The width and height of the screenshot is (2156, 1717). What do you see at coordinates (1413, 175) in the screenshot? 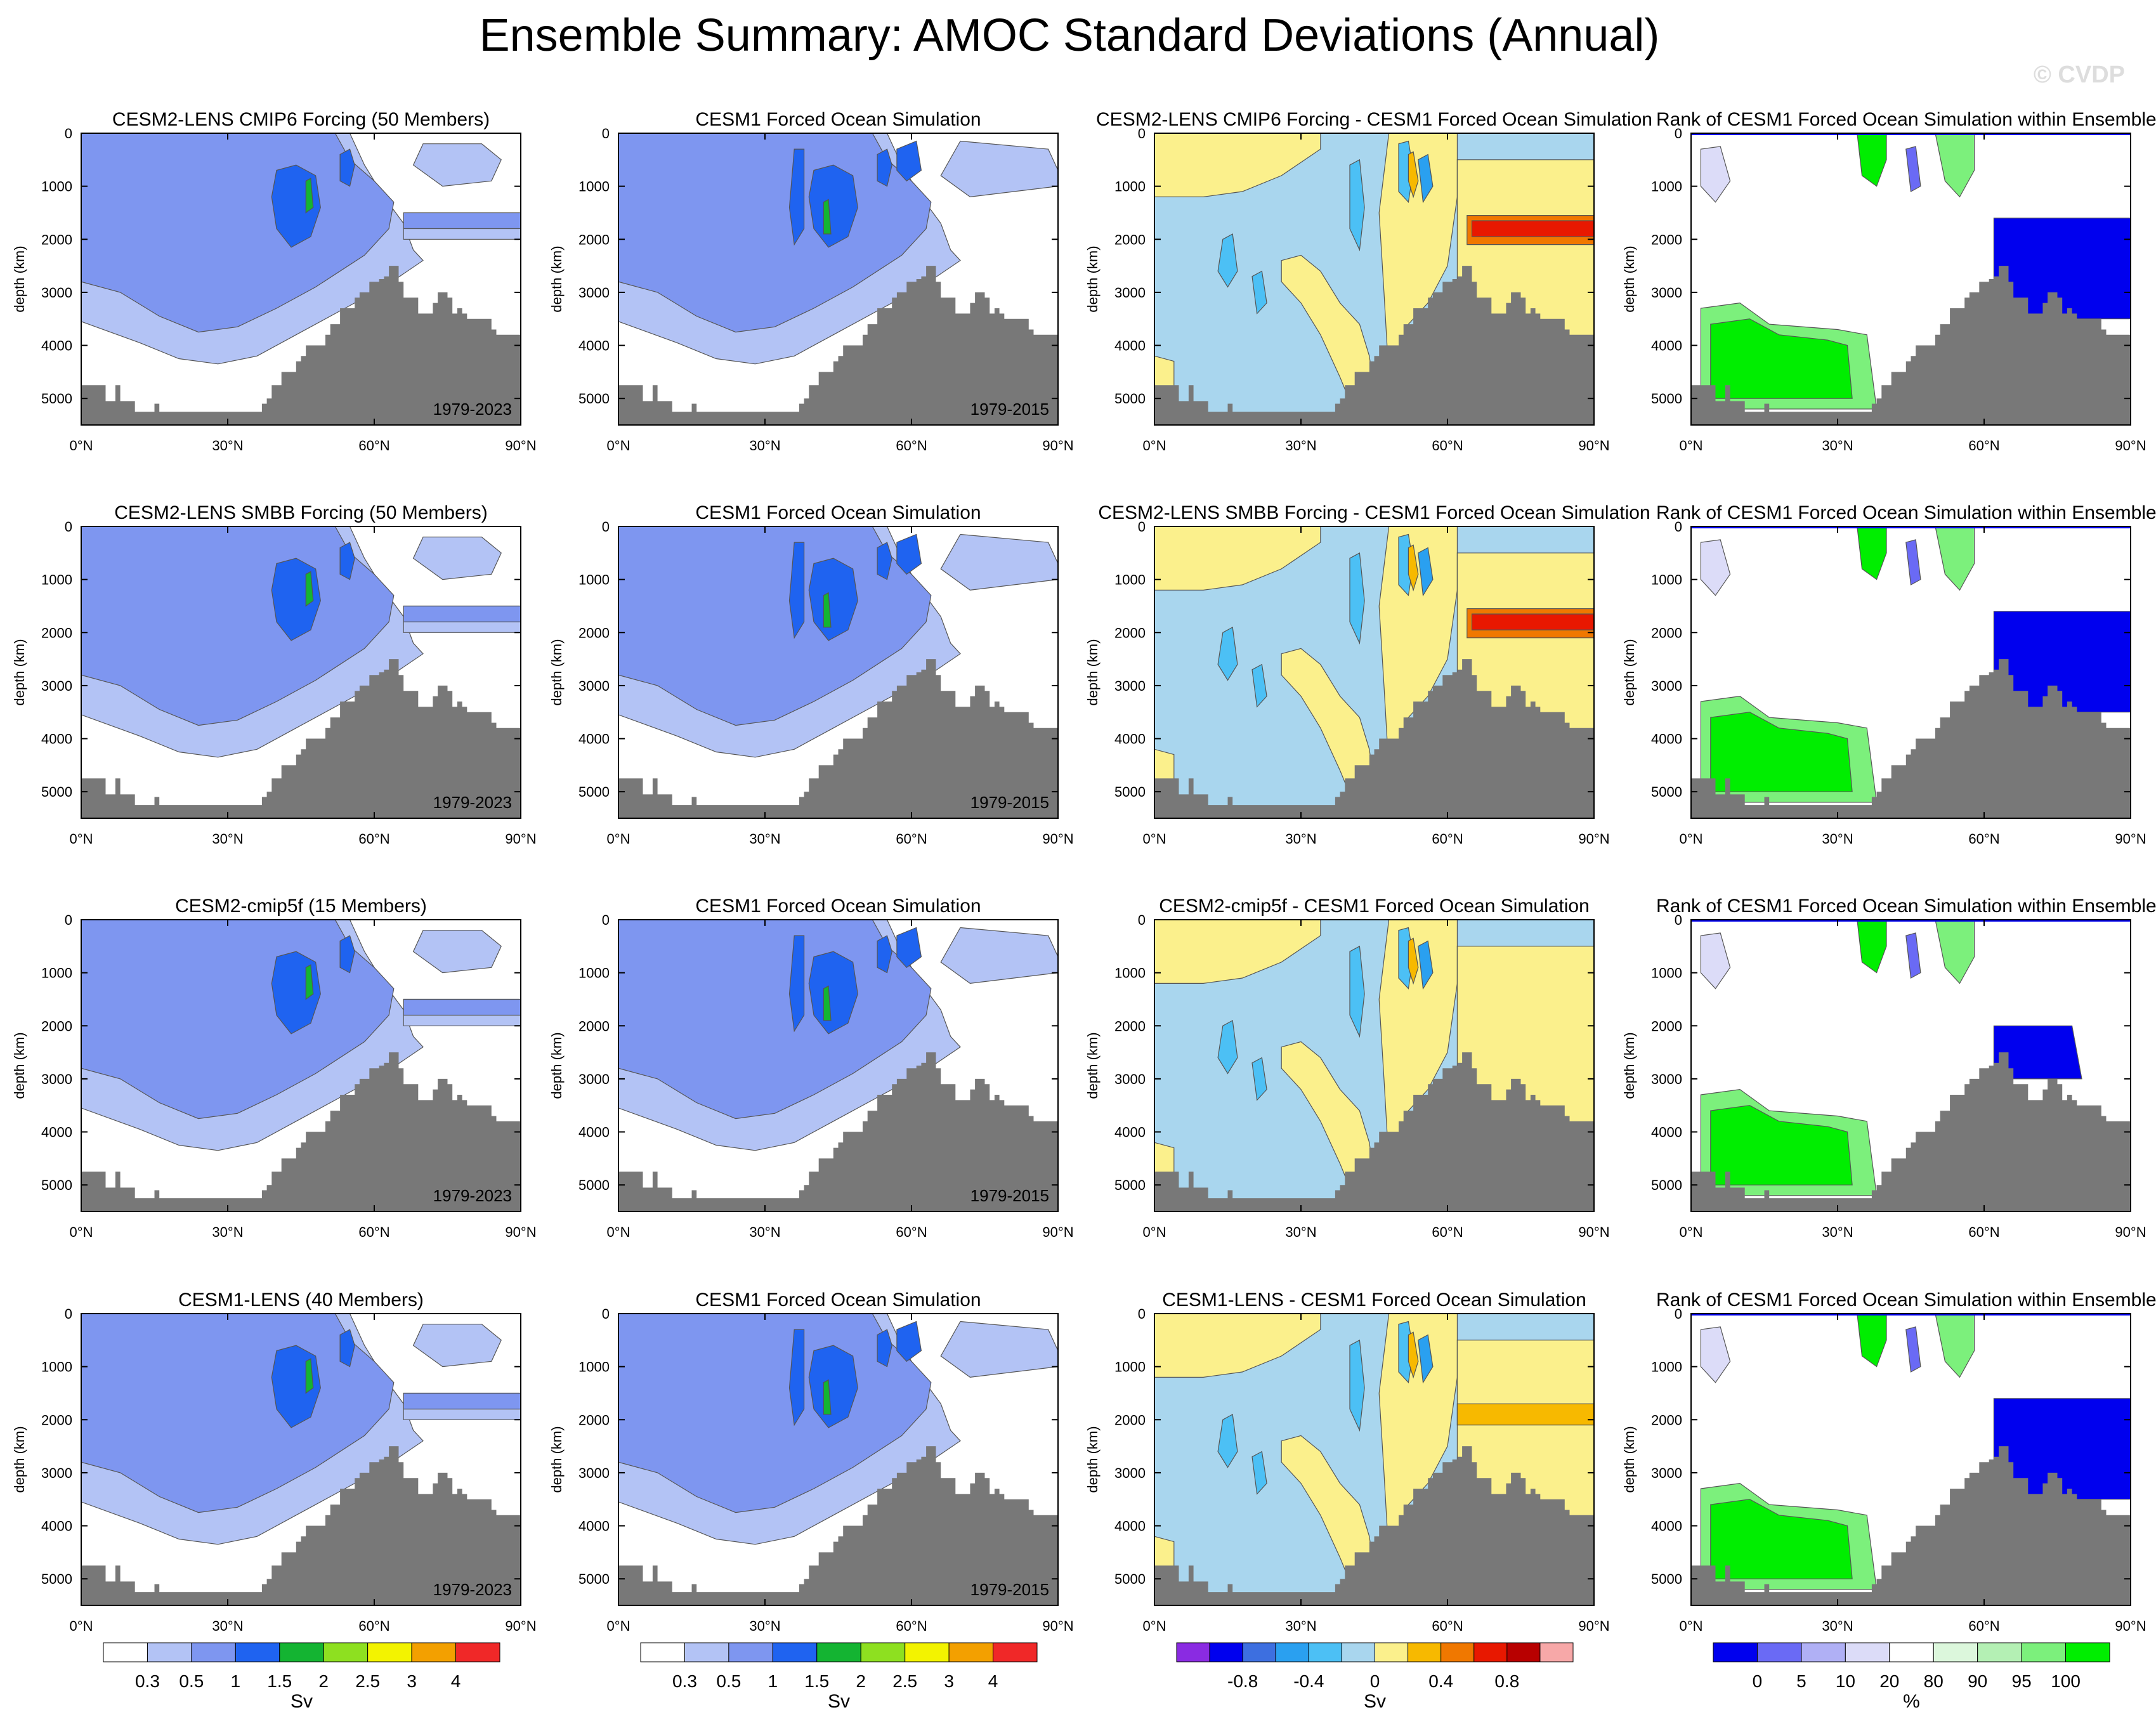
I see `diff-positive-small` at bounding box center [1413, 175].